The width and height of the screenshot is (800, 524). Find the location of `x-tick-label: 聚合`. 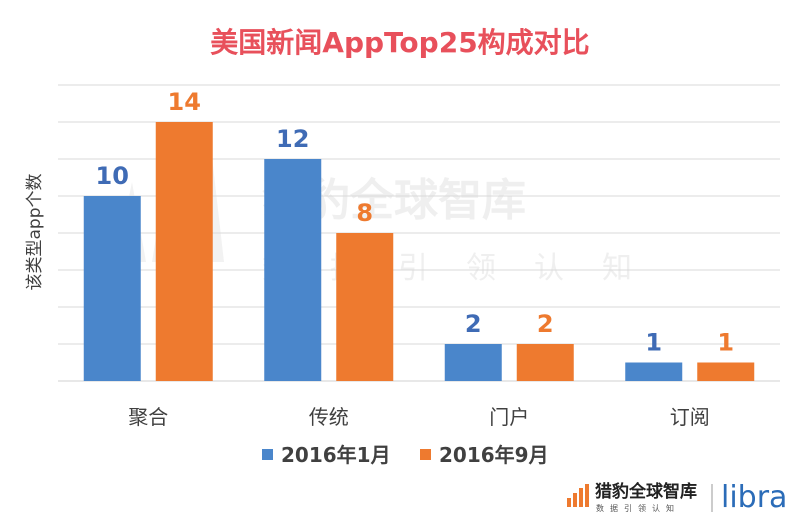

x-tick-label: 聚合 is located at coordinates (148, 417).